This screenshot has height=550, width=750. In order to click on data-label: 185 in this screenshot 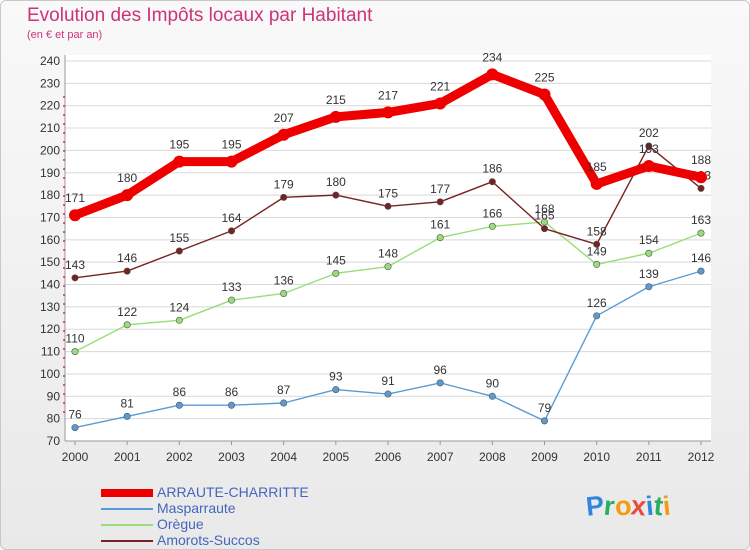, I will do `click(597, 167)`.